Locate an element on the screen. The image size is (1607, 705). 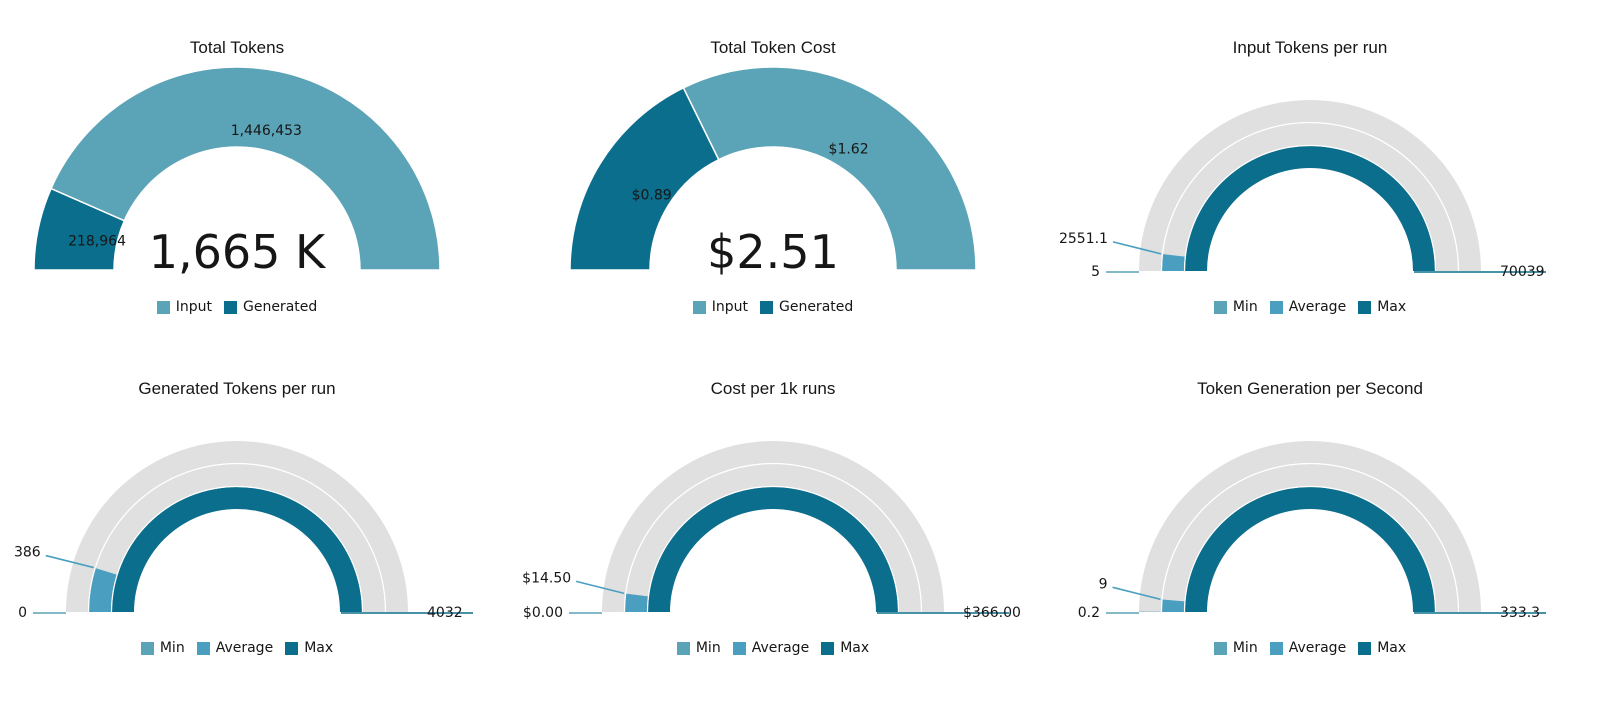
label-min: 0 is located at coordinates (22, 613).